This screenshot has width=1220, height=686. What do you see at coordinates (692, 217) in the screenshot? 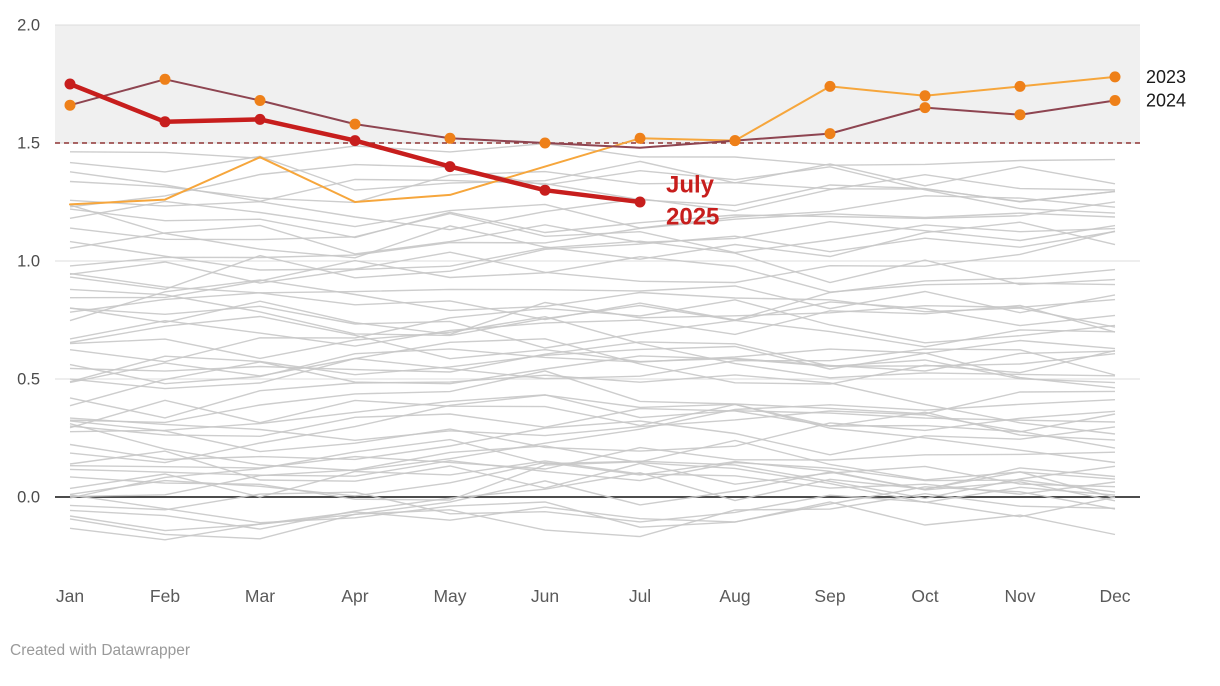
I see `annotation-line-2: 2025` at bounding box center [692, 217].